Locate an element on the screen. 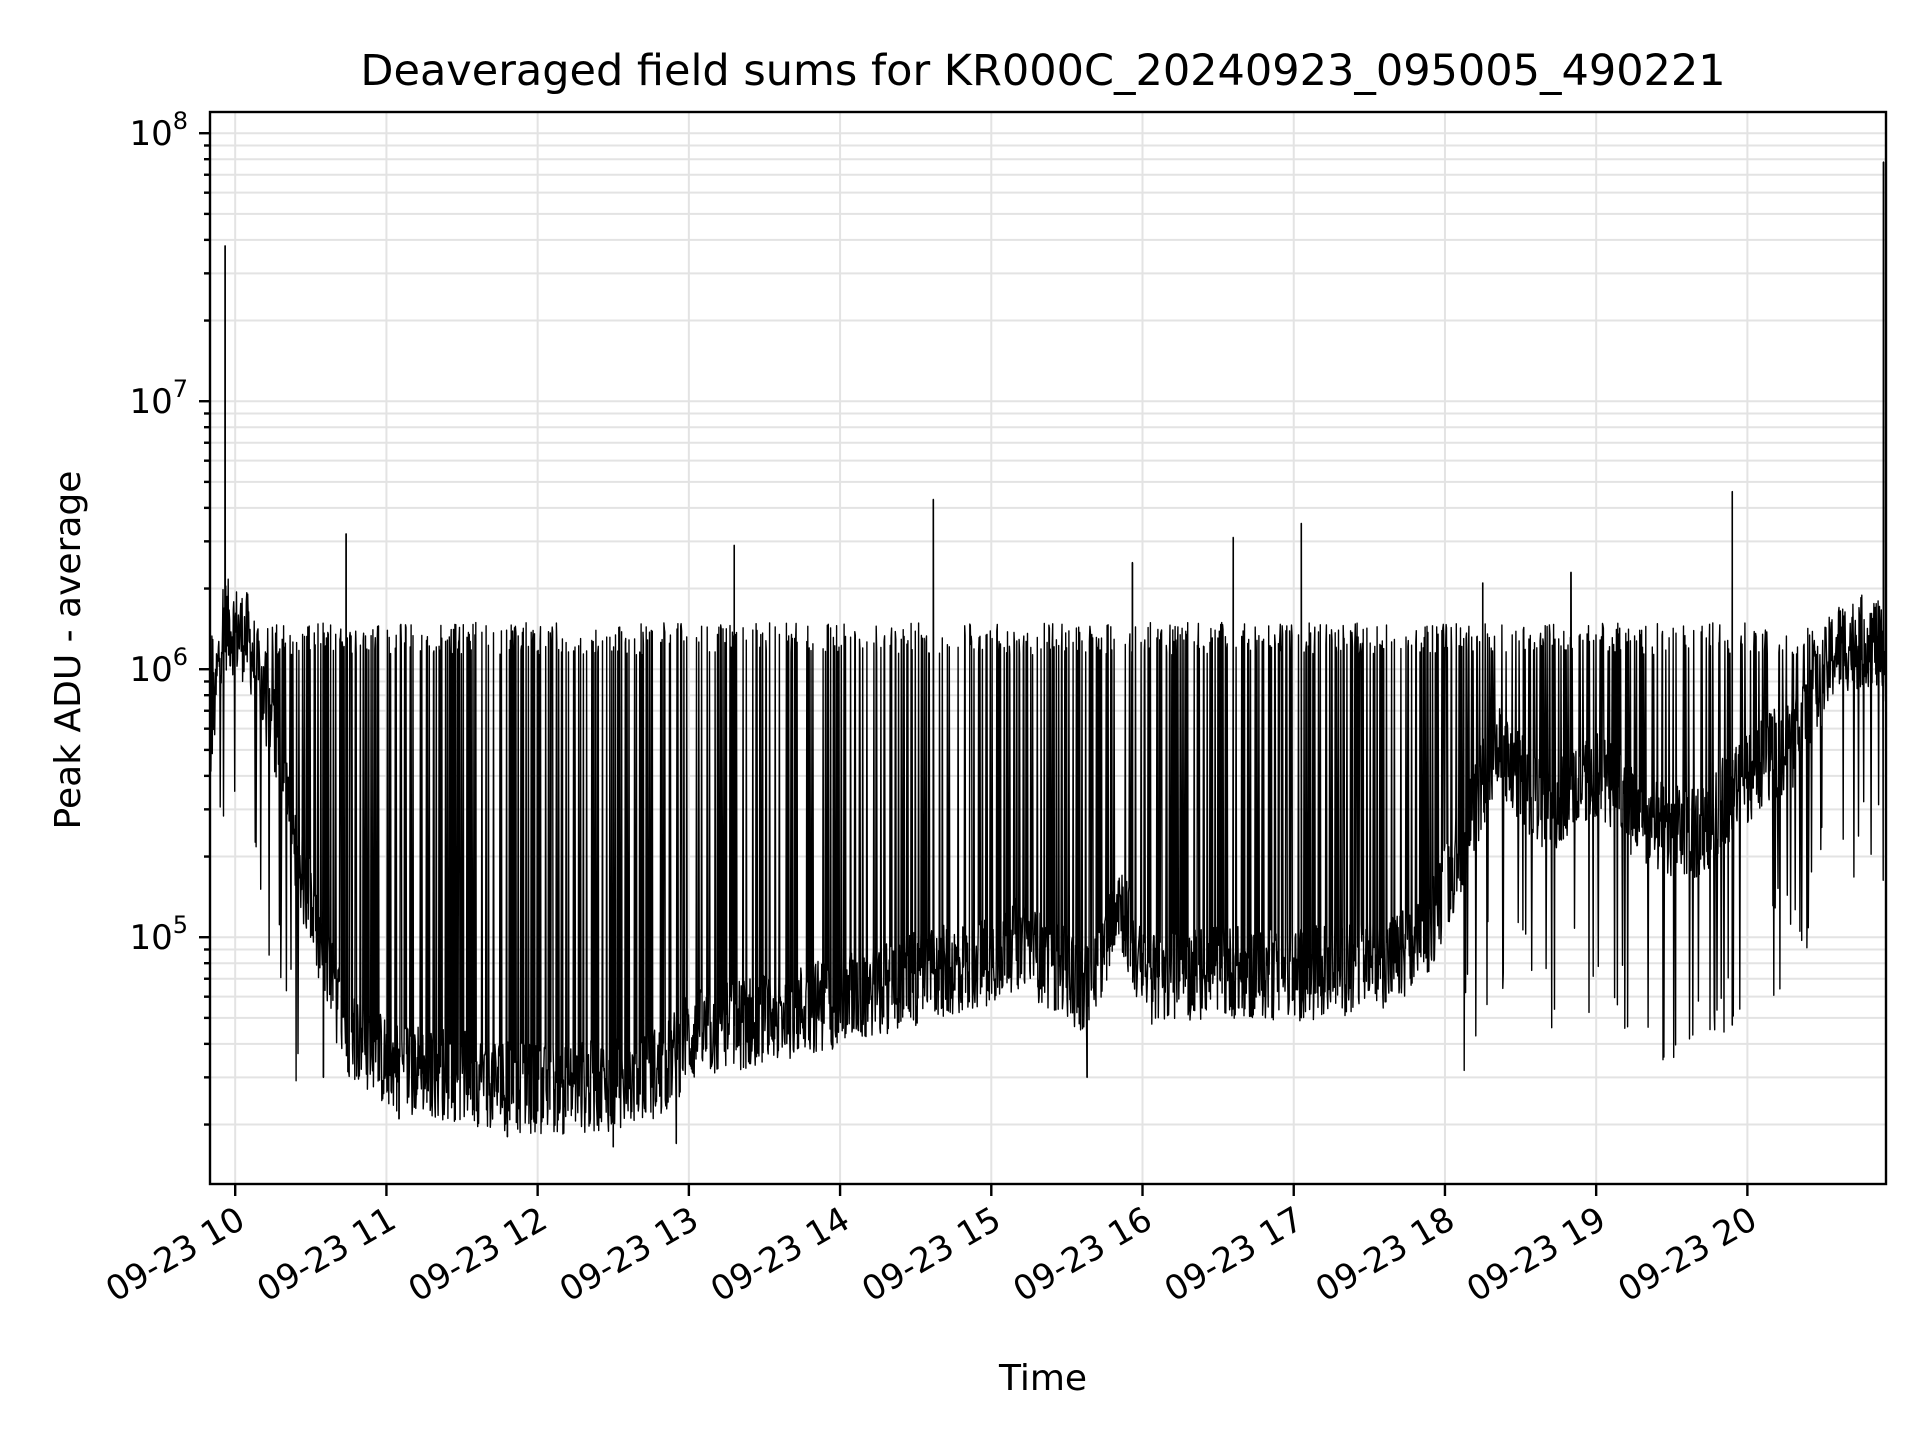 The image size is (1920, 1440). y-tick-label: 10⁶ is located at coordinates (158, 666).